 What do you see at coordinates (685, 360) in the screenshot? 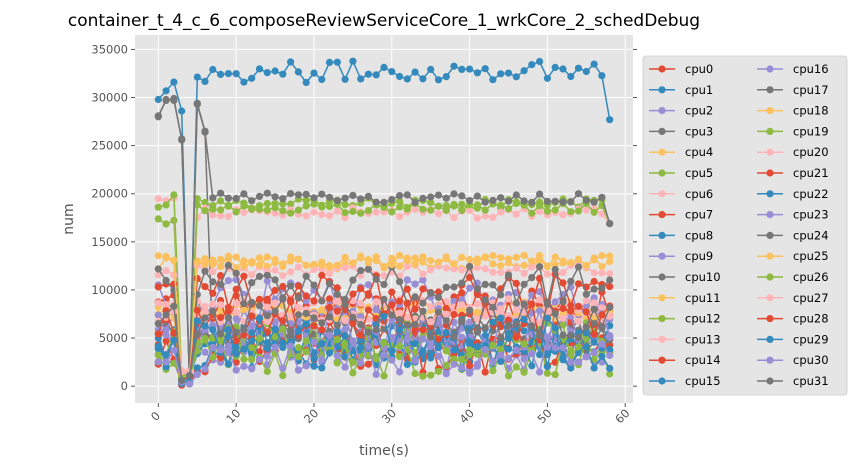
I see `legend-entry-cpu14: cpu14` at bounding box center [685, 360].